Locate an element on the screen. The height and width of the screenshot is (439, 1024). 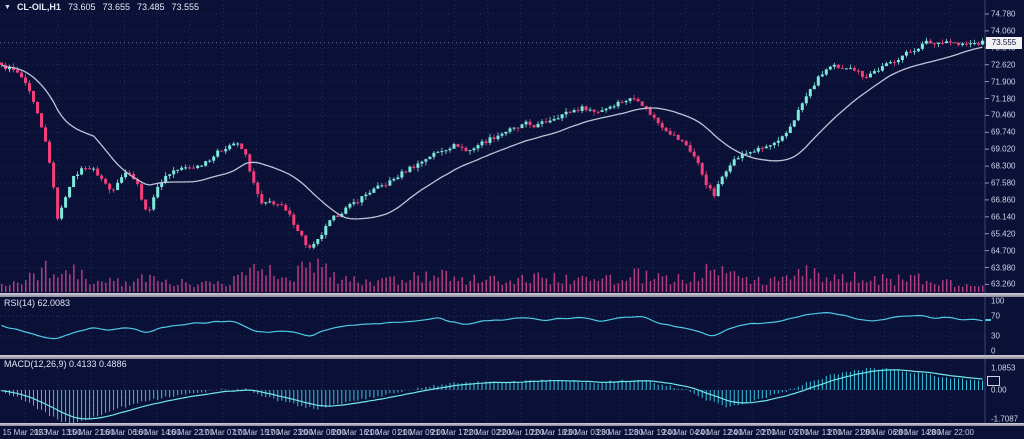
time-tick-label: 28 Mar 14:00 is located at coordinates (917, 432).